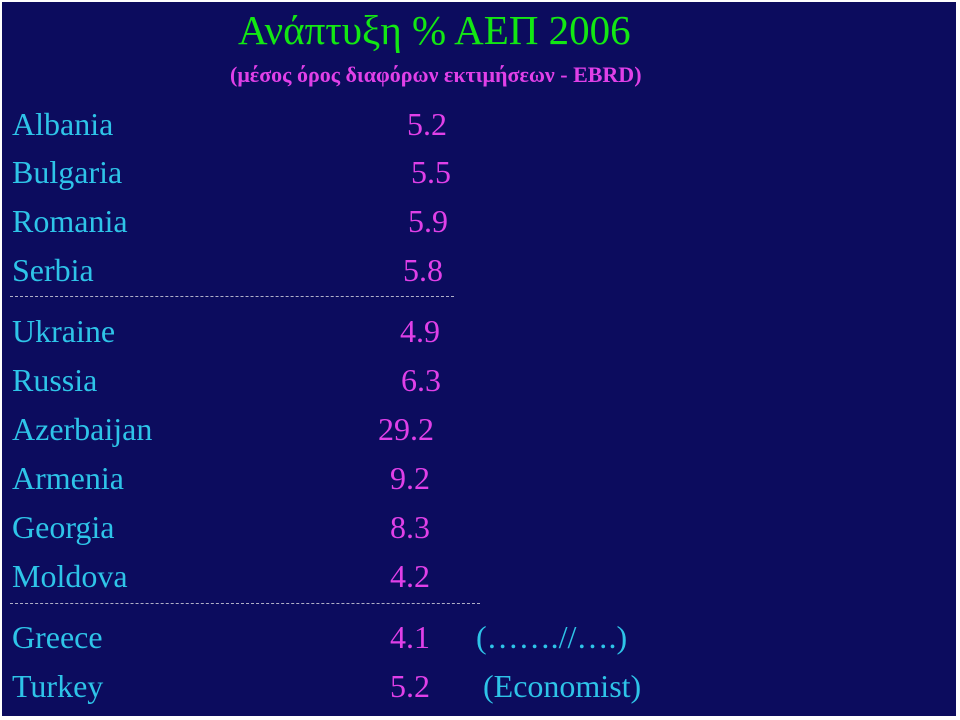  I want to click on growth-value: 5.5, so click(431, 172).